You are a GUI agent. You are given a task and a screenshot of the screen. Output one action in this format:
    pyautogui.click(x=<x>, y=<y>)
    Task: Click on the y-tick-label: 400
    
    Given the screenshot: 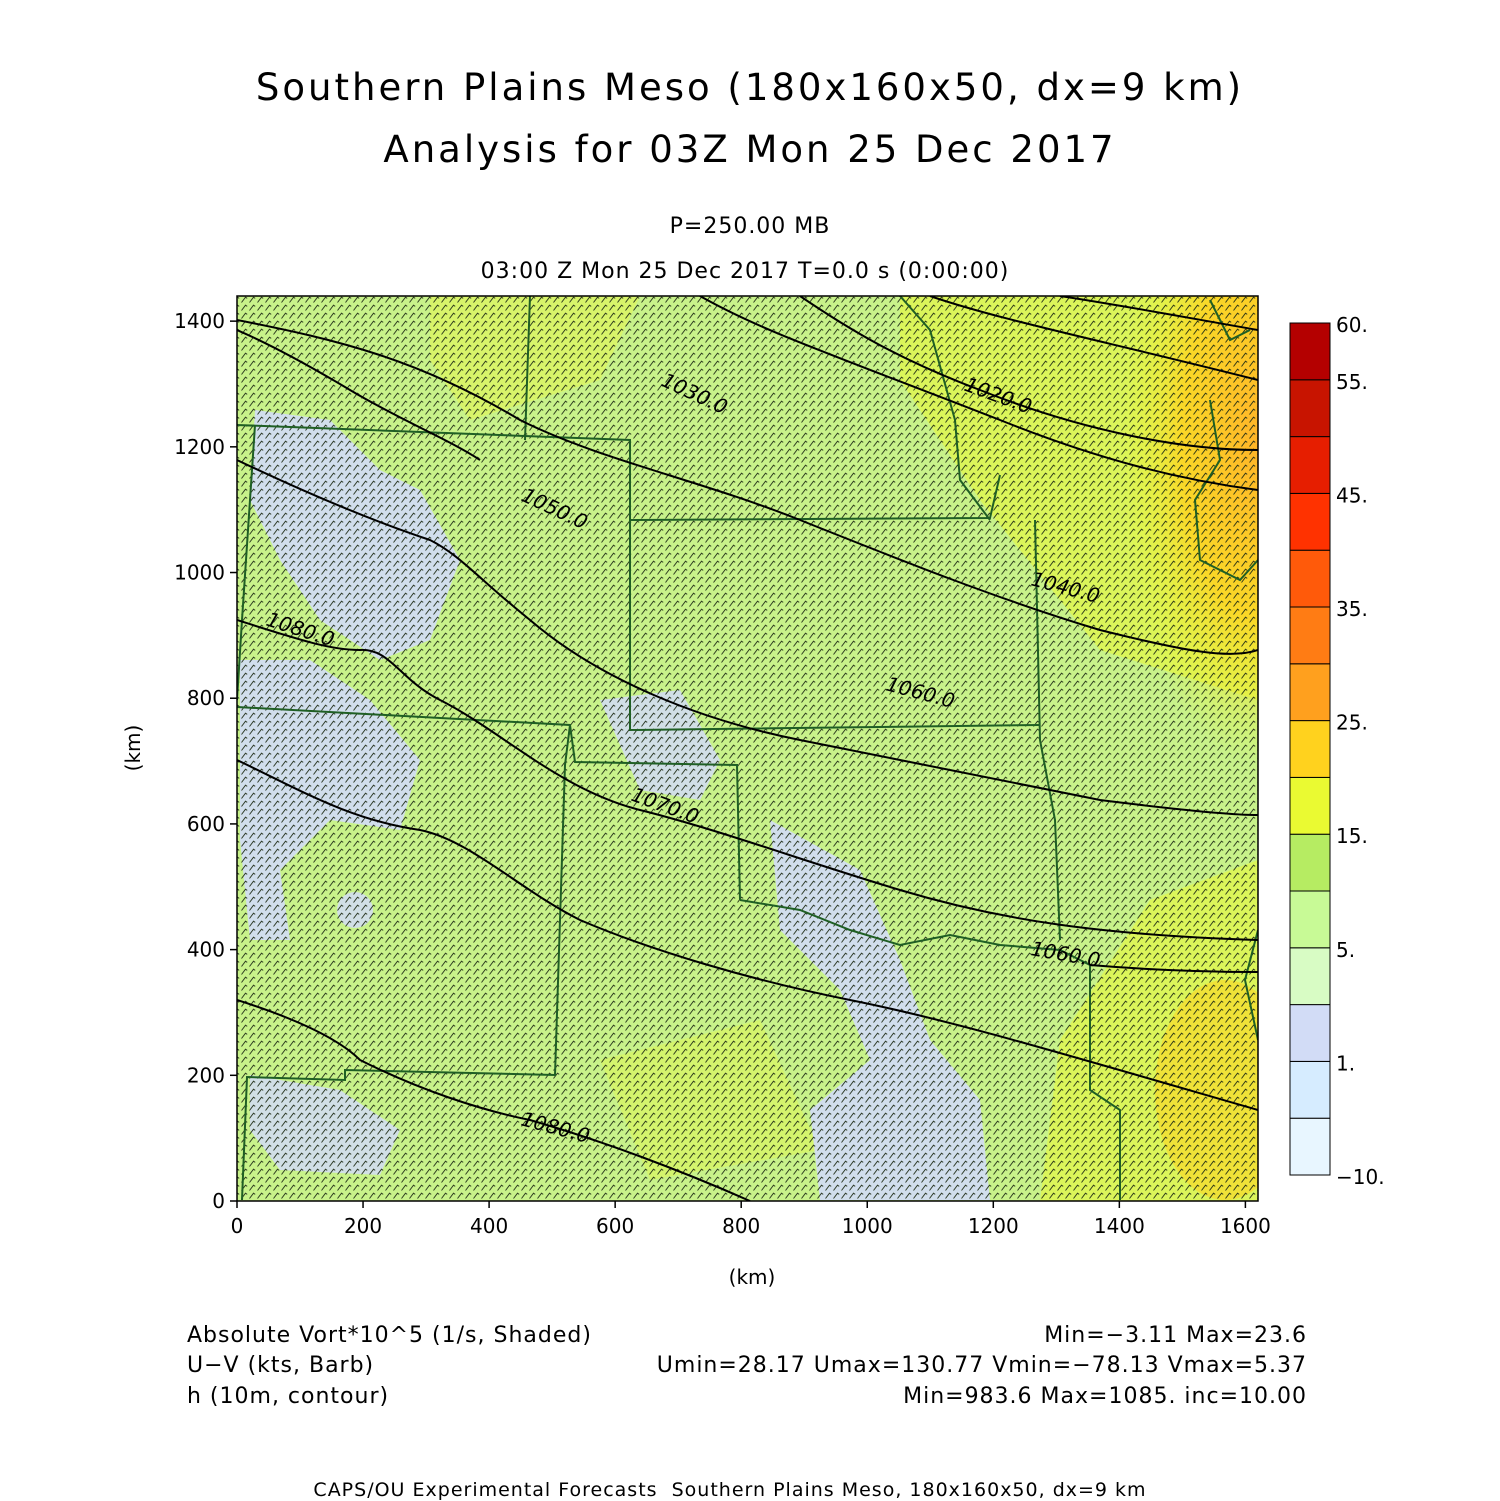 What is the action you would take?
    pyautogui.click(x=206, y=950)
    